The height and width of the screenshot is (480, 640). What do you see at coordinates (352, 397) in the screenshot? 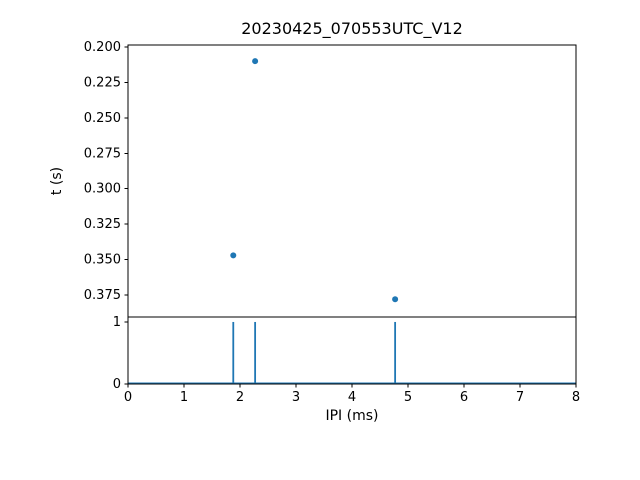
I see `x-tick-label: 4` at bounding box center [352, 397].